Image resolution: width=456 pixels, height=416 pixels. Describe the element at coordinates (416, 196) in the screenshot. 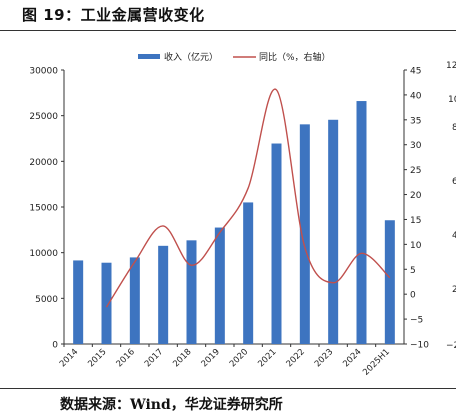

I see `right-tick-label: 20` at that location.